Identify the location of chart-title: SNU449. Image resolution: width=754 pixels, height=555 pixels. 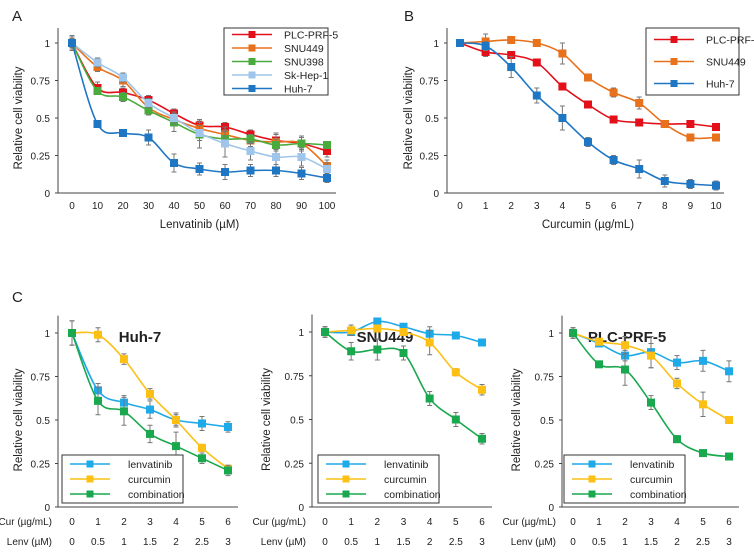
(385, 337).